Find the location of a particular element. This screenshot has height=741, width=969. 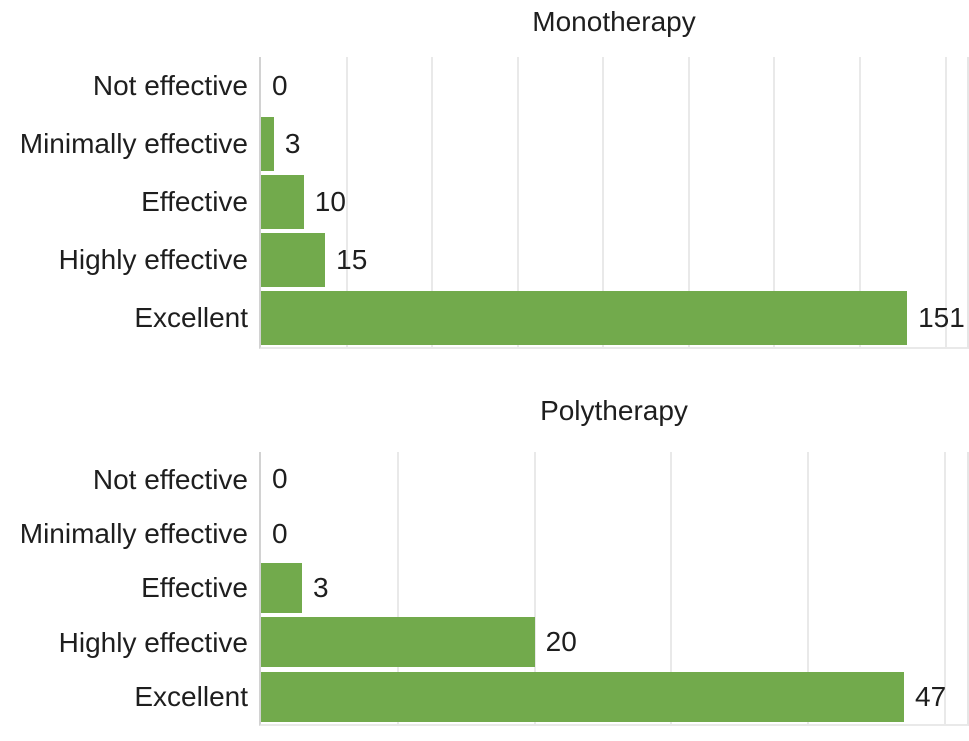

value-label: 10 is located at coordinates (330, 201).